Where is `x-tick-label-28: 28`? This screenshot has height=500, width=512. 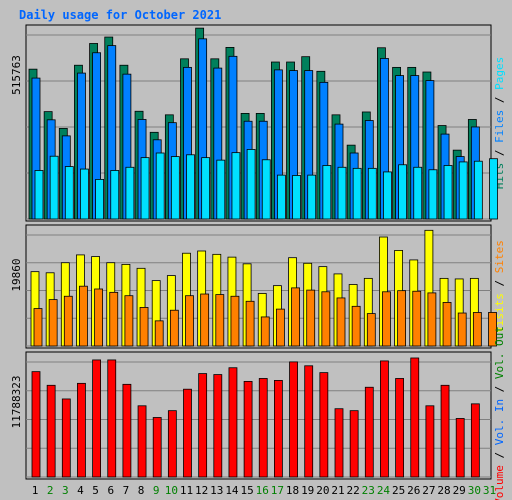 x-tick-label-28: 28 is located at coordinates (443, 490).